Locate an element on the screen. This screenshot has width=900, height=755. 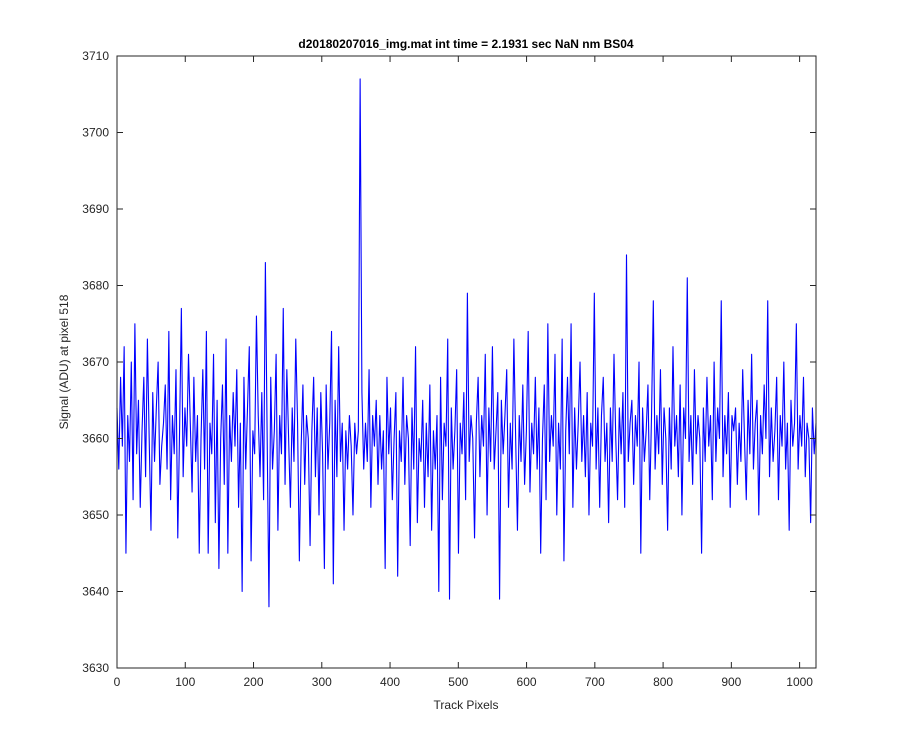
y-tick-label: 3670 is located at coordinates (95, 362).